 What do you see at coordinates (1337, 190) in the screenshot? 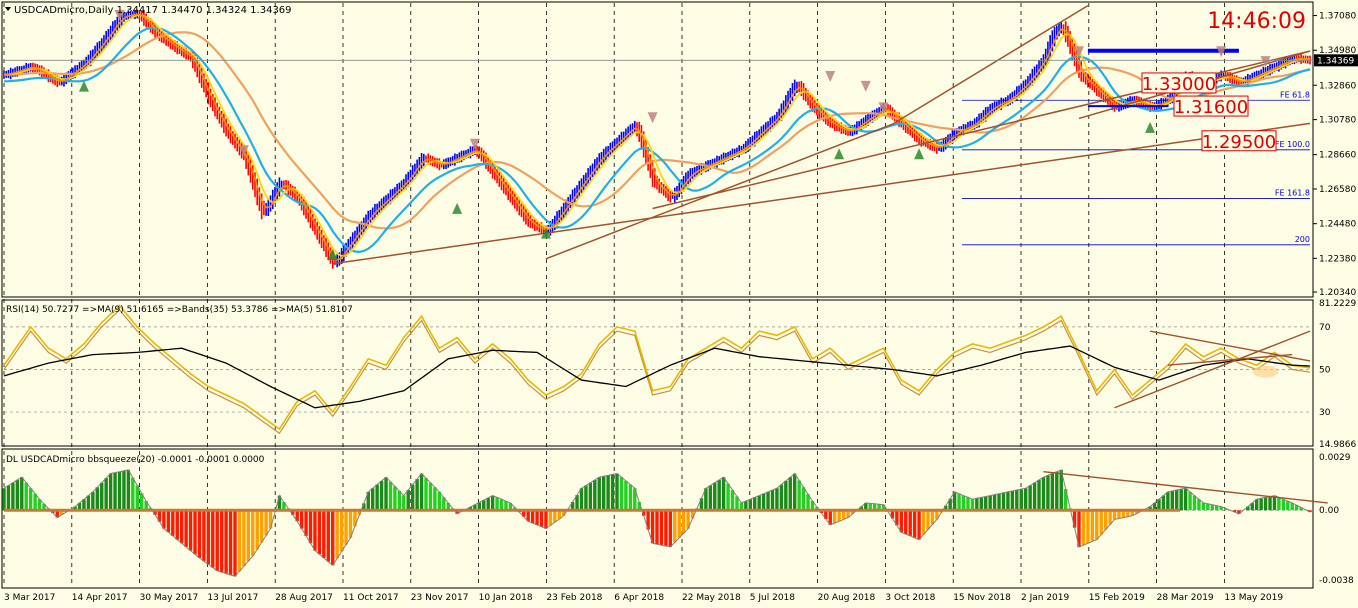
I see `y-tick-label: 1.26580` at bounding box center [1337, 190].